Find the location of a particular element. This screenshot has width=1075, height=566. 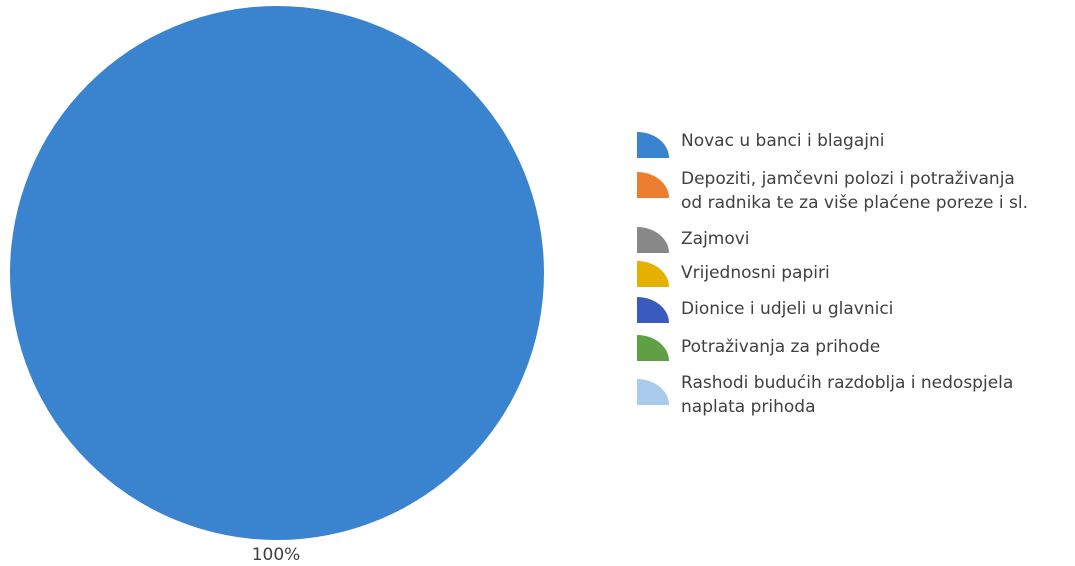

legend-label-2: Zajmovi is located at coordinates (715, 239).